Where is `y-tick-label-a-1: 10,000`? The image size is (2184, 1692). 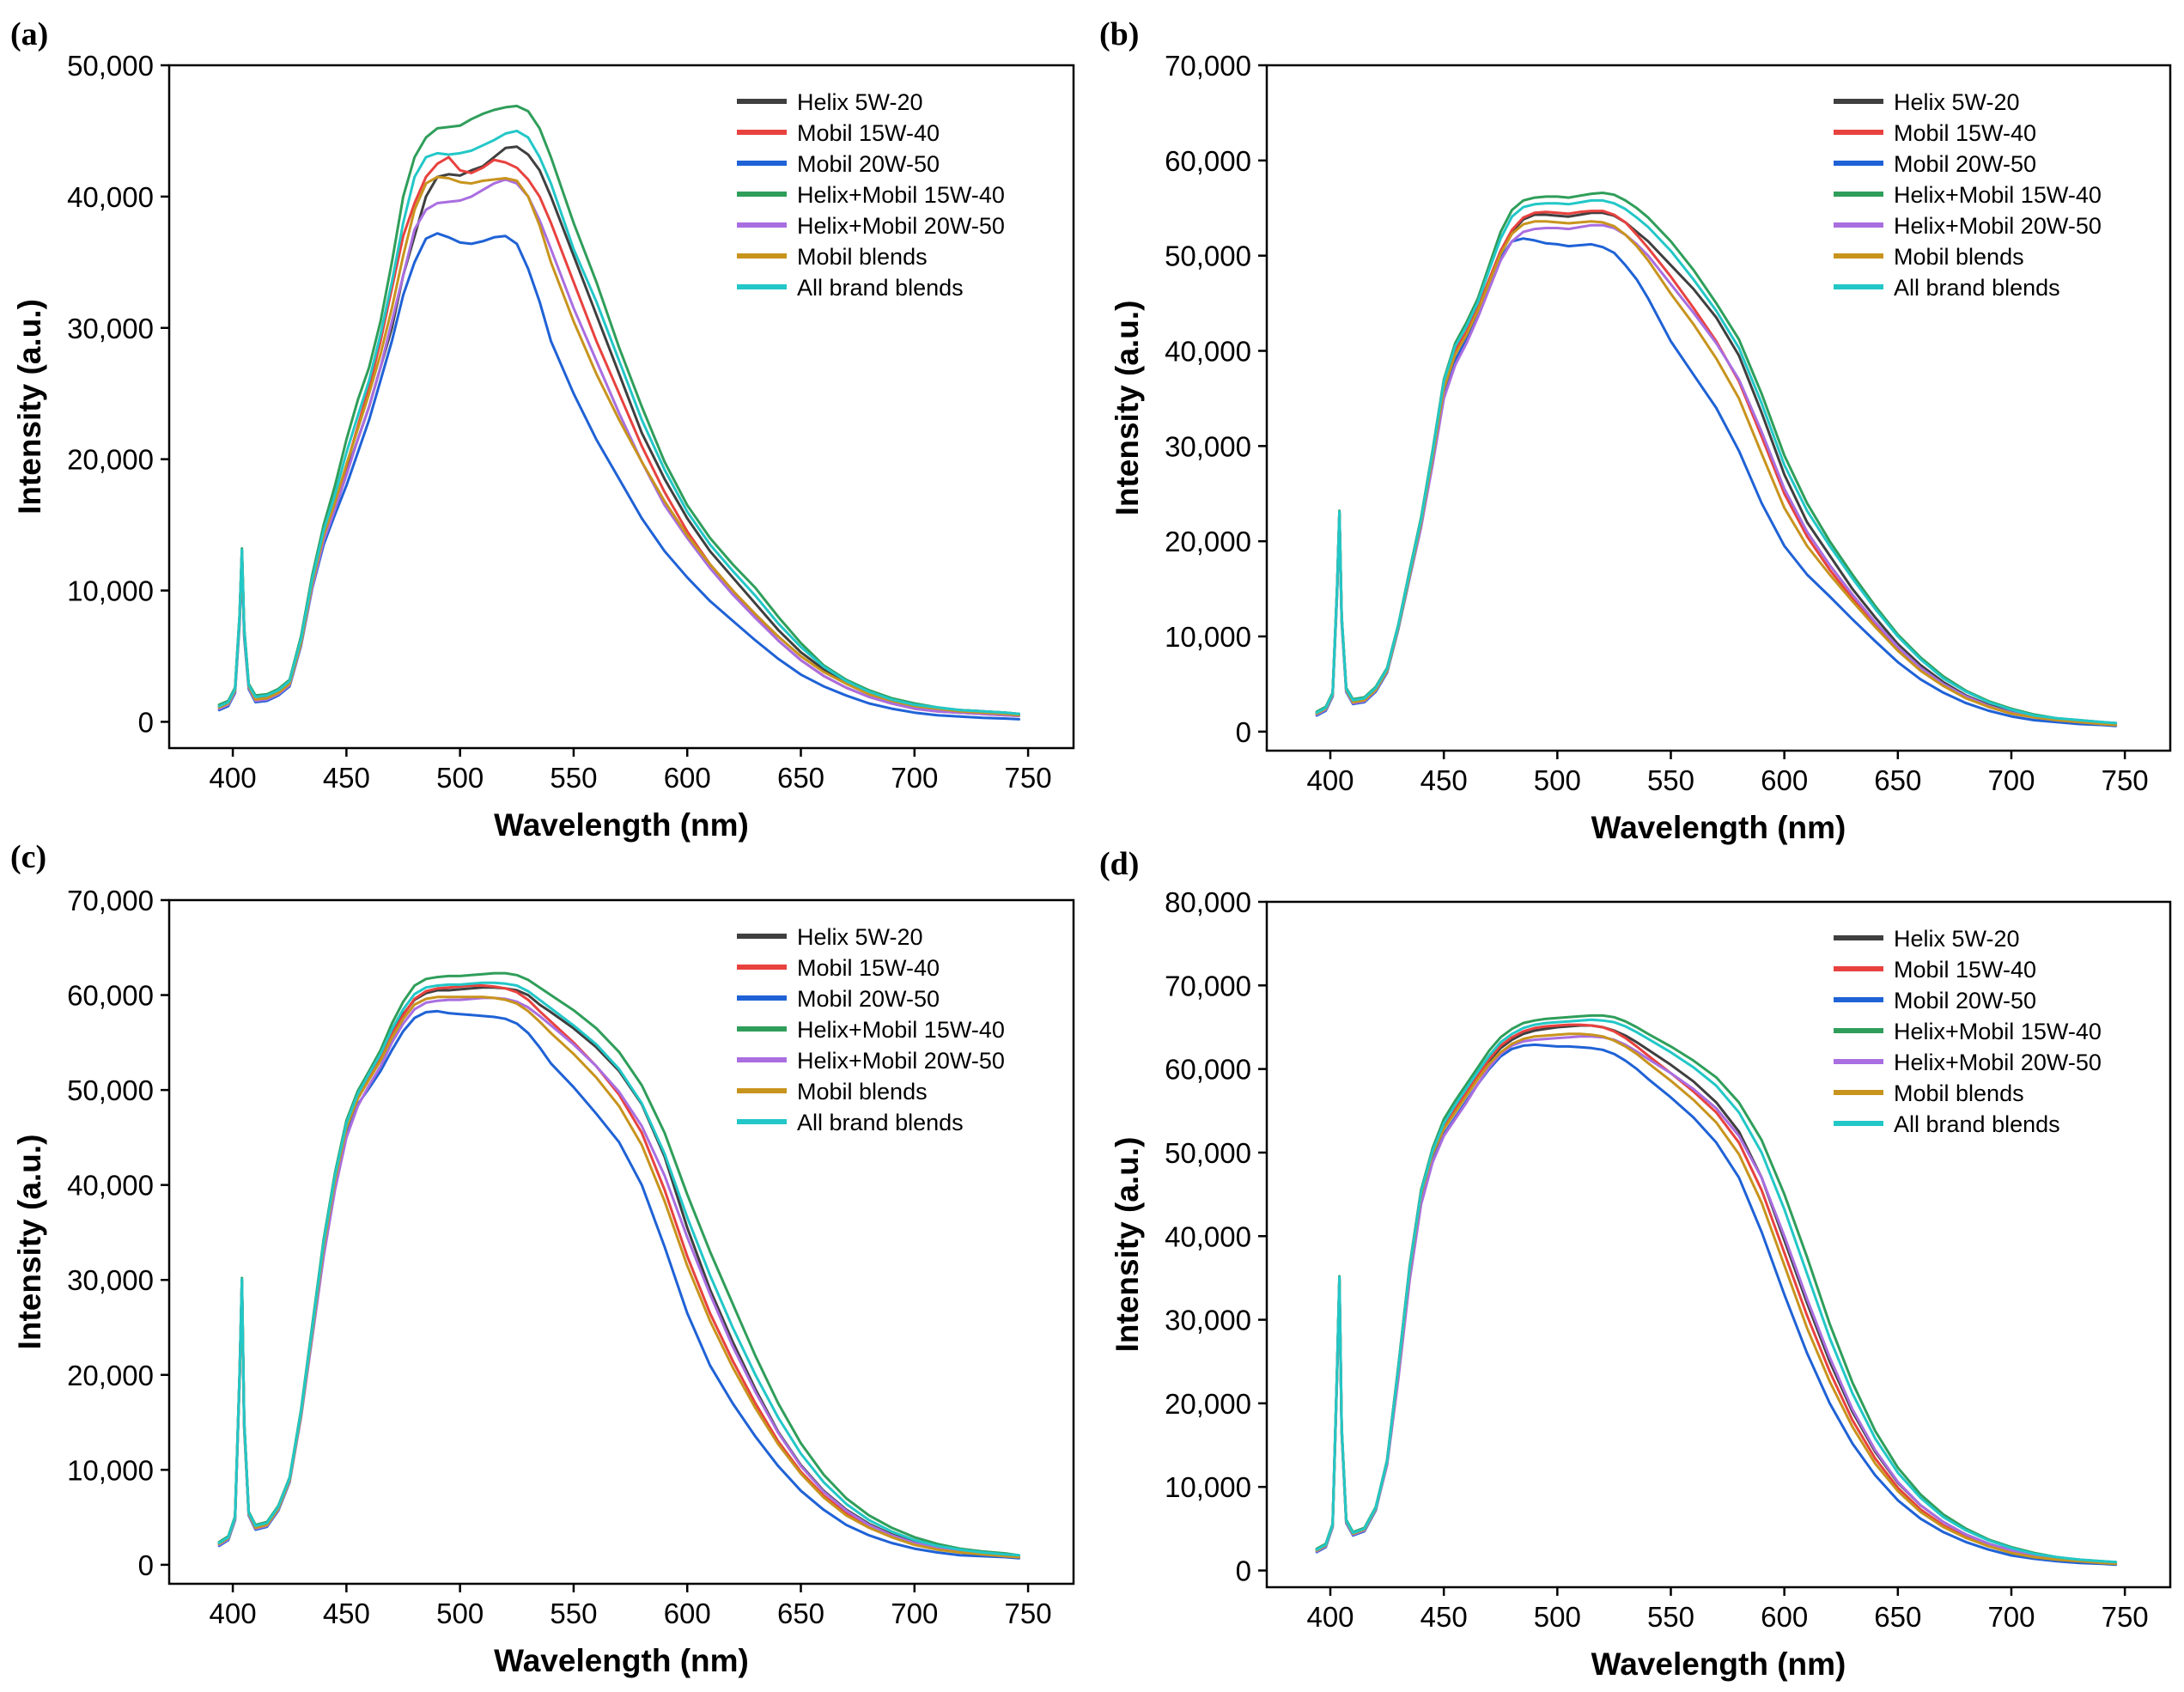
y-tick-label-a-1: 10,000 is located at coordinates (110, 591).